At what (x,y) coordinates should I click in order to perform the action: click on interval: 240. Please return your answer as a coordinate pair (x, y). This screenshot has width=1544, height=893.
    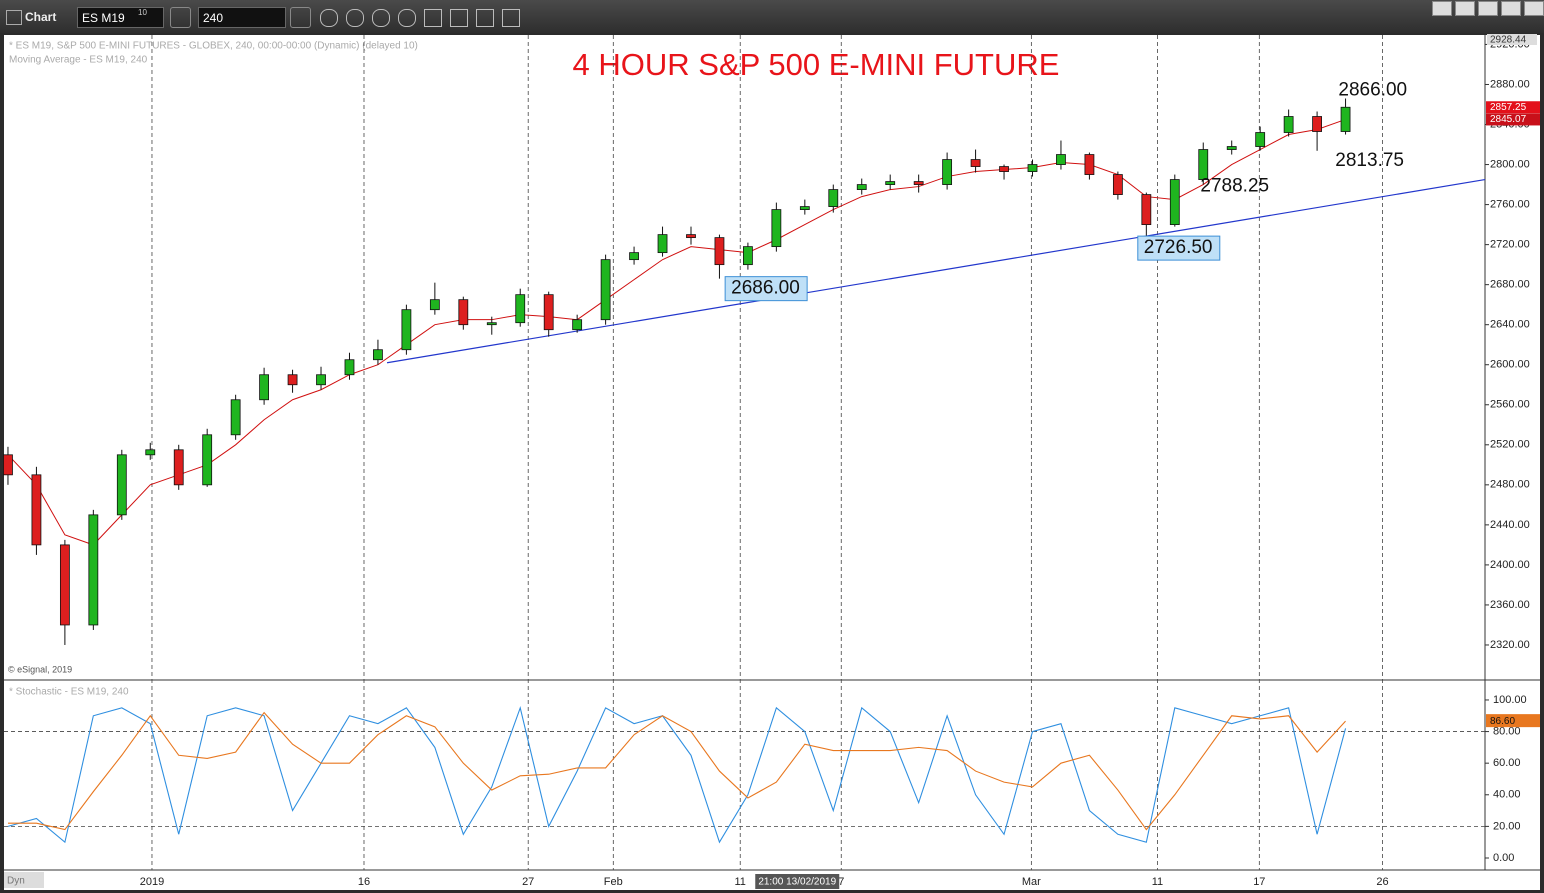
    Looking at the image, I should click on (213, 18).